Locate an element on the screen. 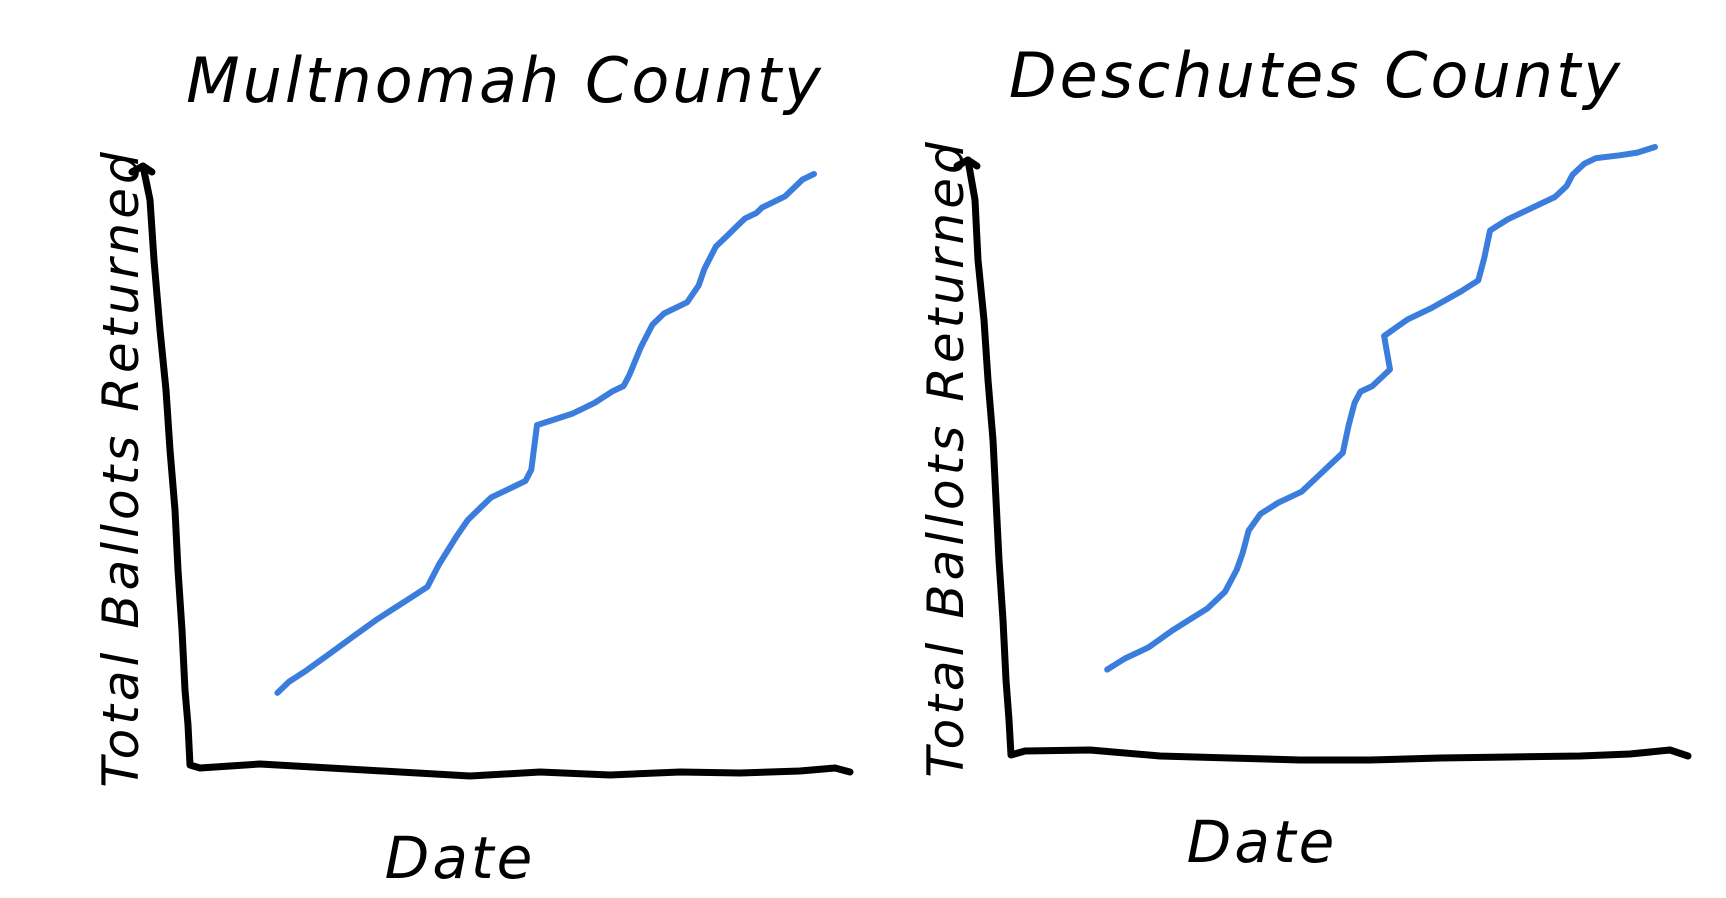 The image size is (1726, 898). chart-title: Multnomah County is located at coordinates (505, 80).